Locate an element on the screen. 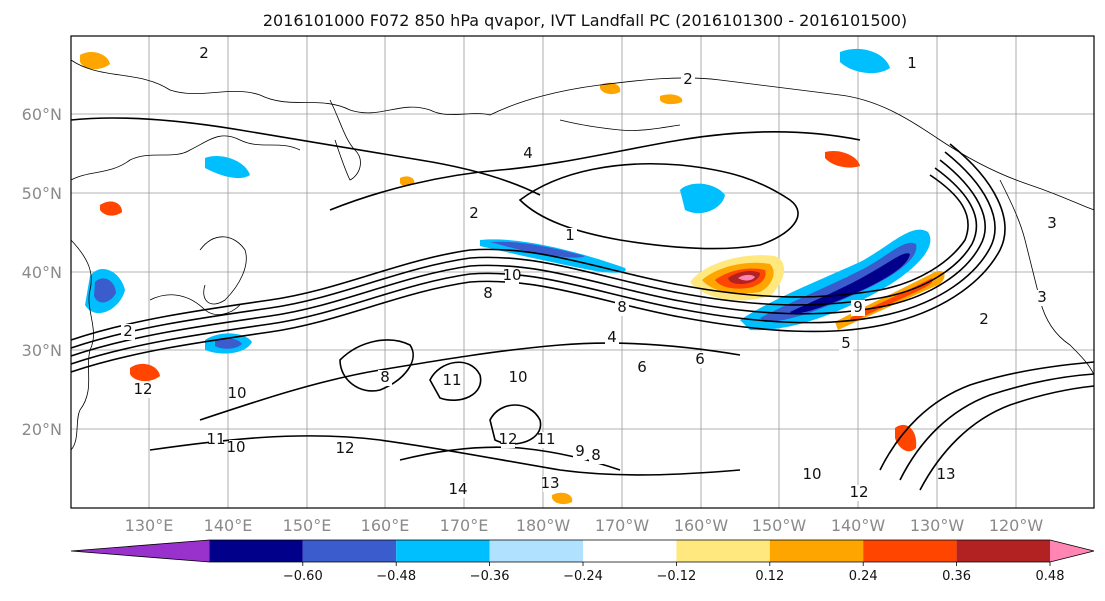  longitude-tick-label: 150°E is located at coordinates (307, 525).